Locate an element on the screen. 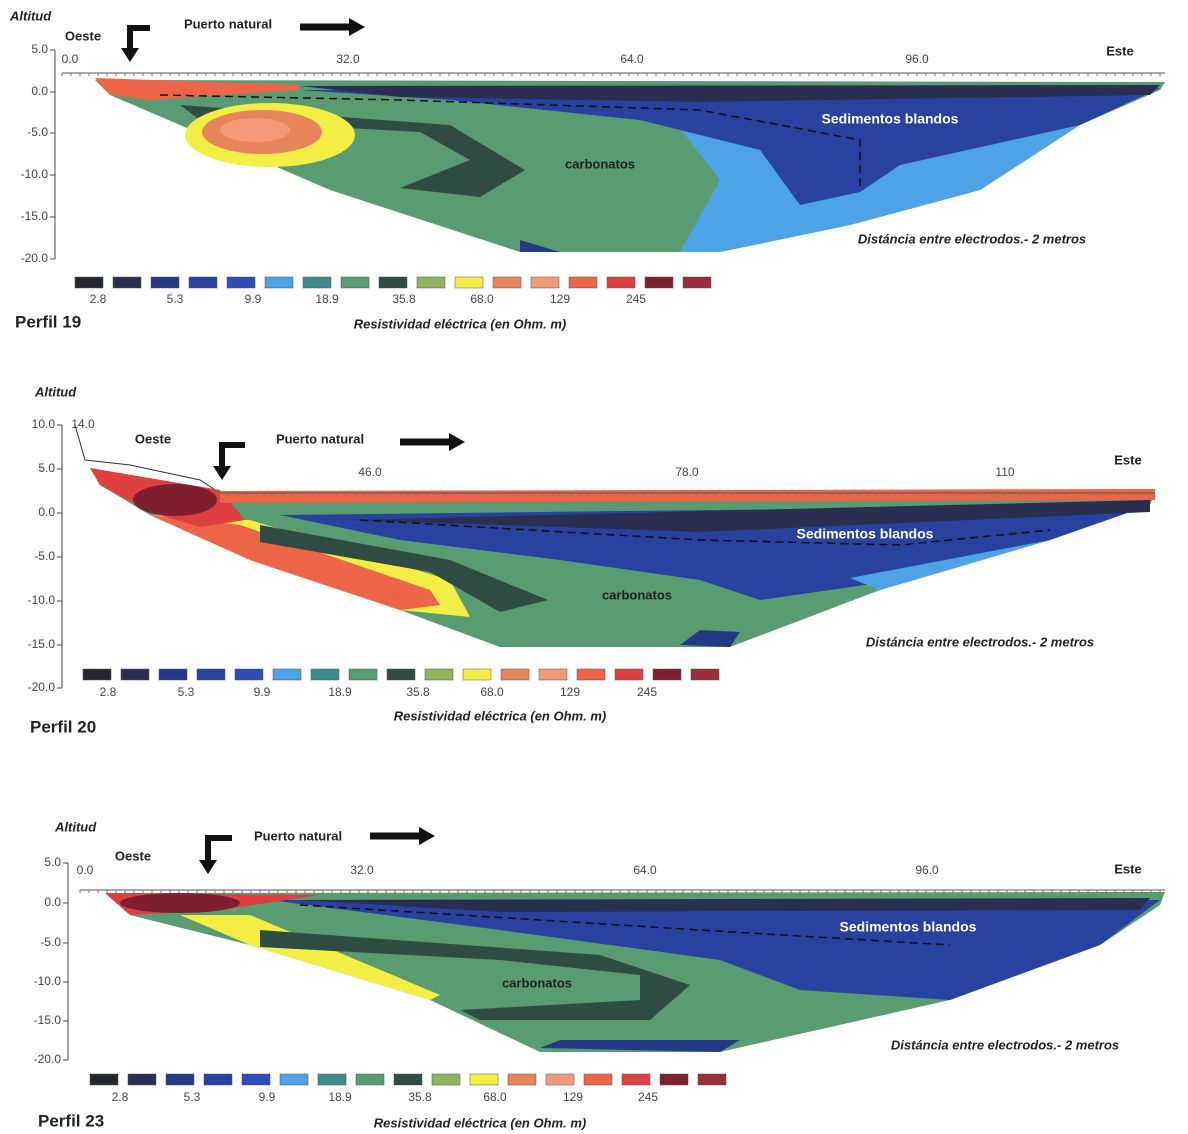  surface-line is located at coordinates (147, 459).